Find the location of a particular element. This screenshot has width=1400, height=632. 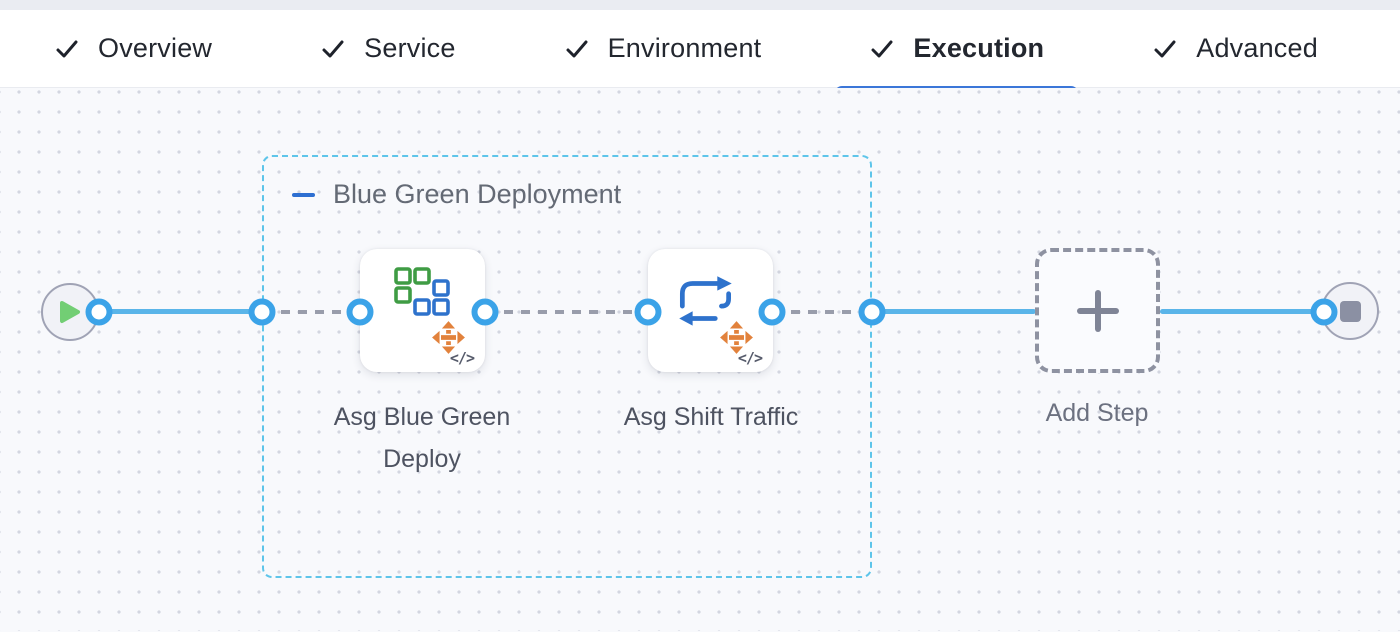

tab-label: Overview is located at coordinates (155, 48).